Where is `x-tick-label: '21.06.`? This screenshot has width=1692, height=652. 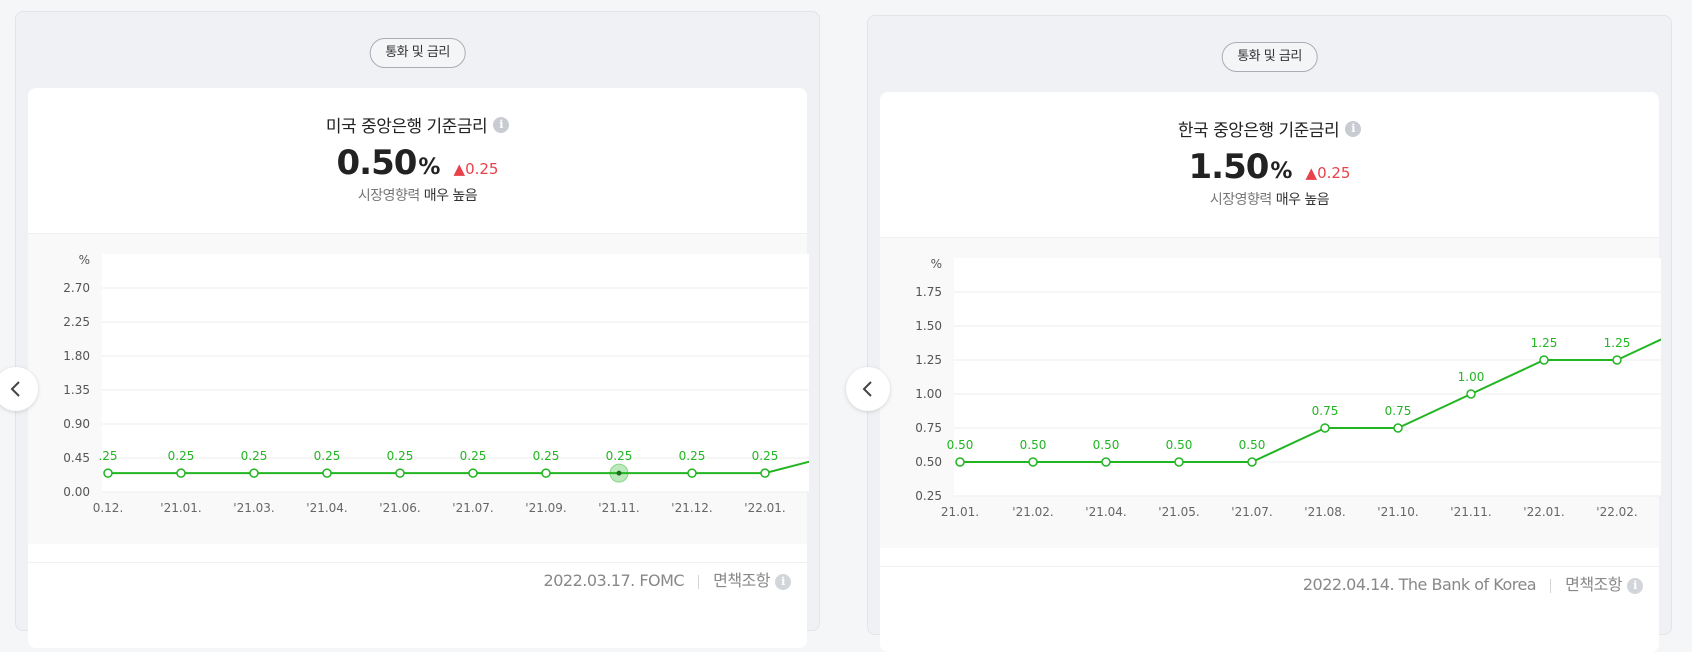
x-tick-label: '21.06. is located at coordinates (399, 508).